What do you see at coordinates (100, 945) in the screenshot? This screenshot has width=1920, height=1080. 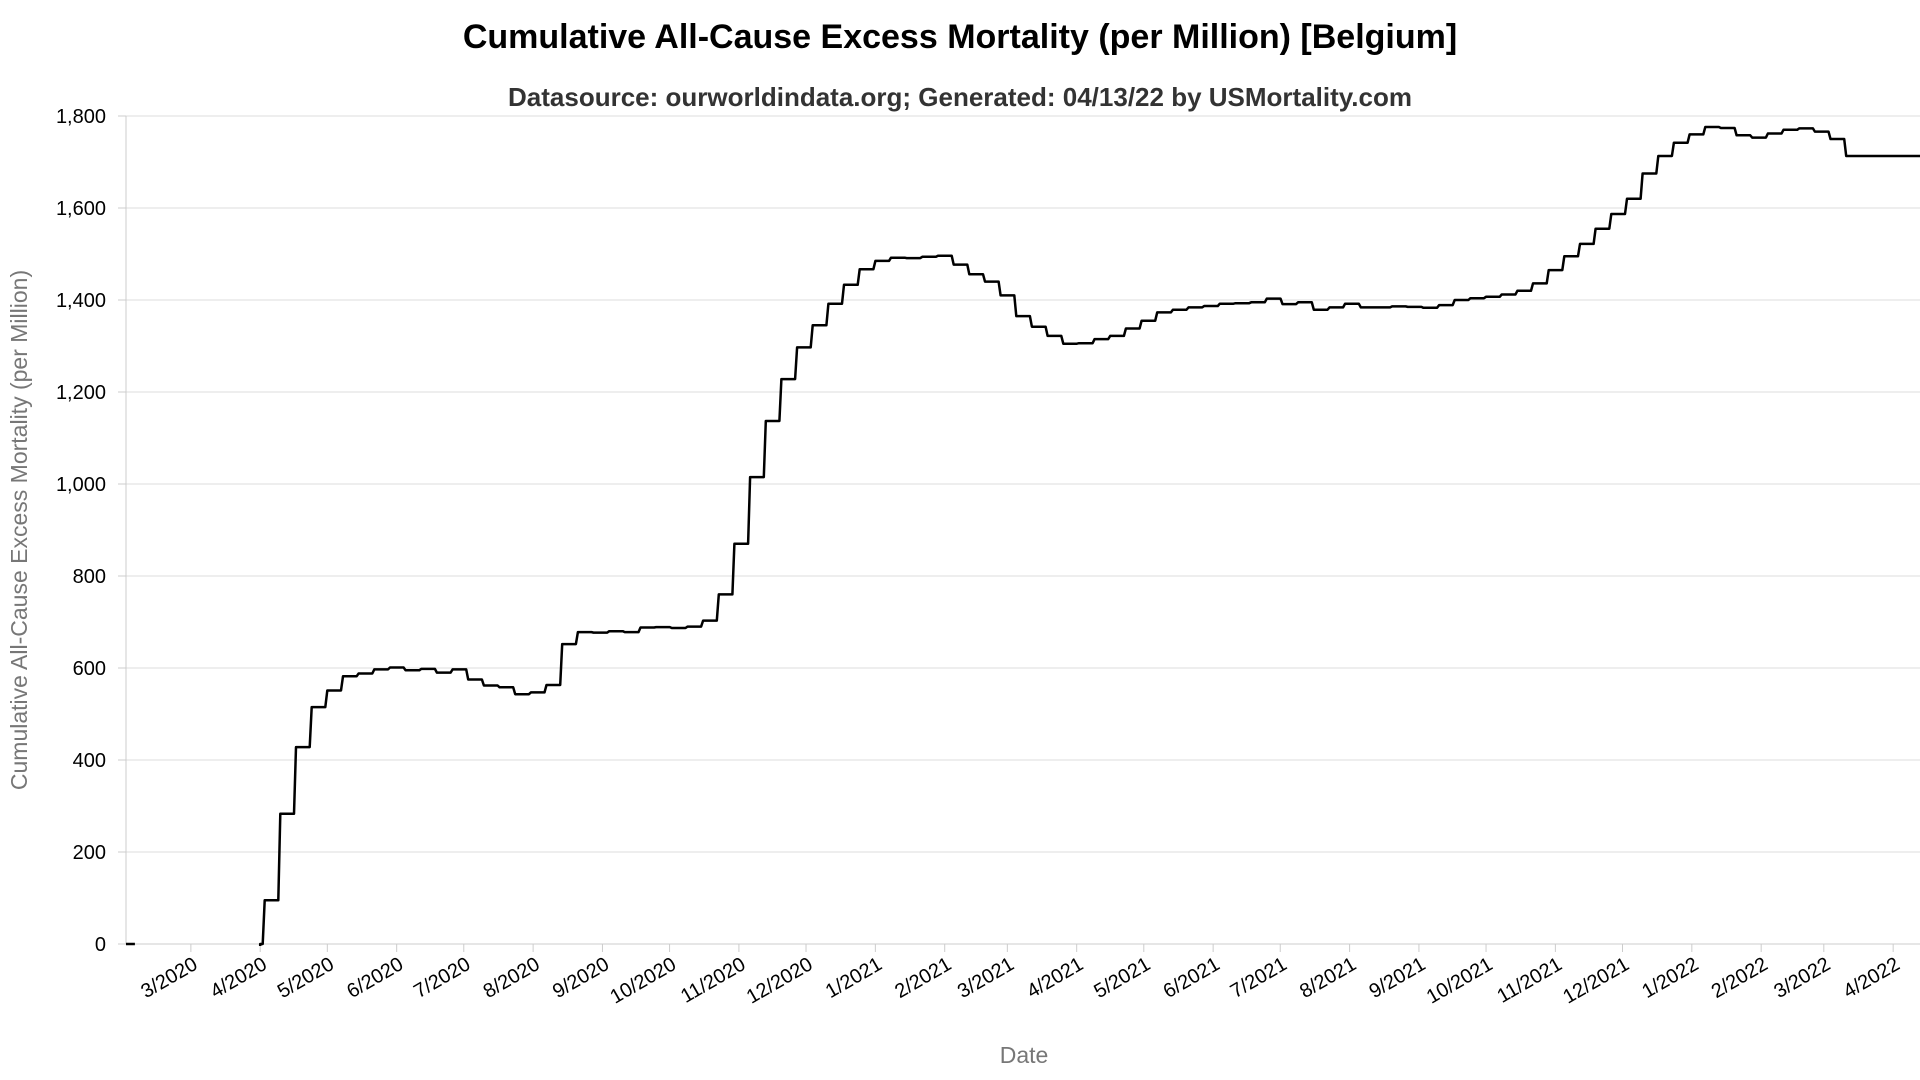 I see `y-tick-label: 0` at bounding box center [100, 945].